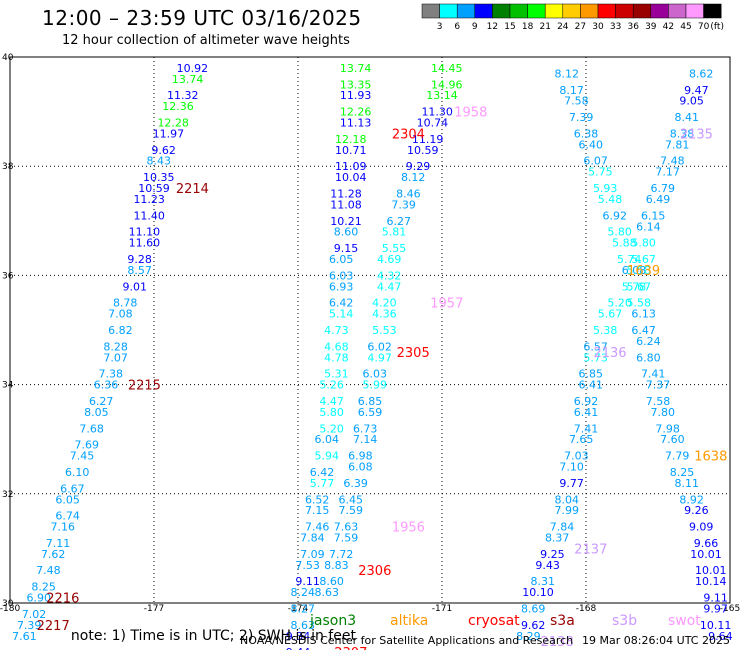 This screenshot has width=740, height=650. Describe the element at coordinates (528, 636) in the screenshot. I see `wave-height-label-cryosat: 8.29` at that location.